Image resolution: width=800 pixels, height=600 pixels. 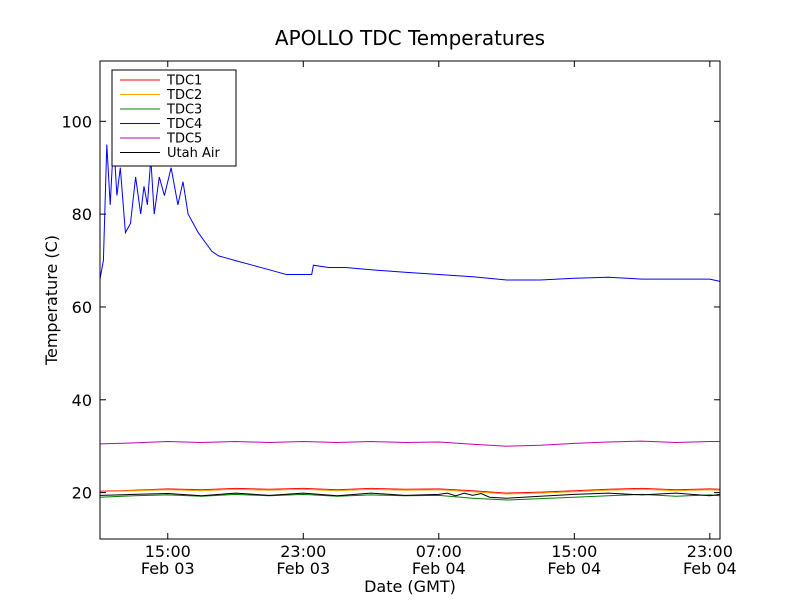 What do you see at coordinates (184, 95) in the screenshot?
I see `legend-label: TDC2` at bounding box center [184, 95].